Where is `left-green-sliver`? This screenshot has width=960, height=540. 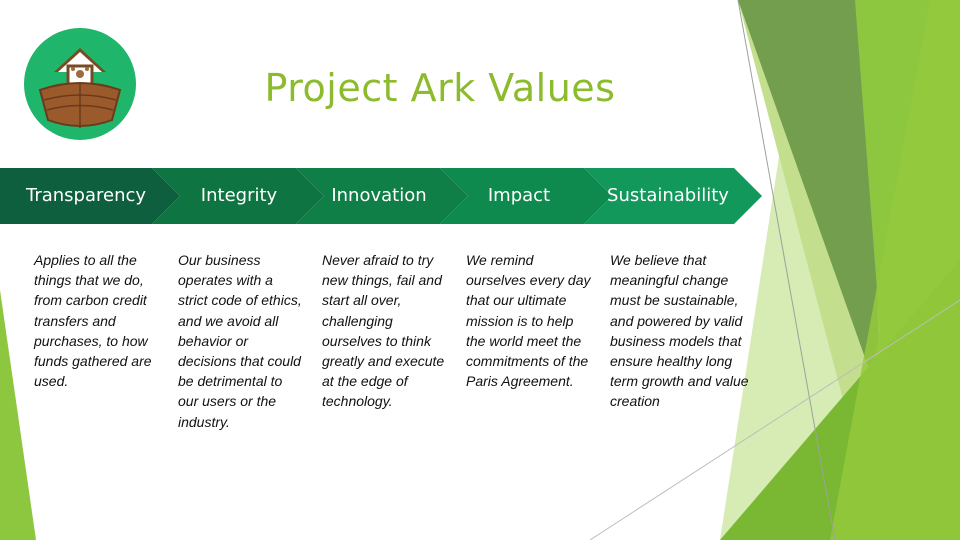 left-green-sliver is located at coordinates (18, 415).